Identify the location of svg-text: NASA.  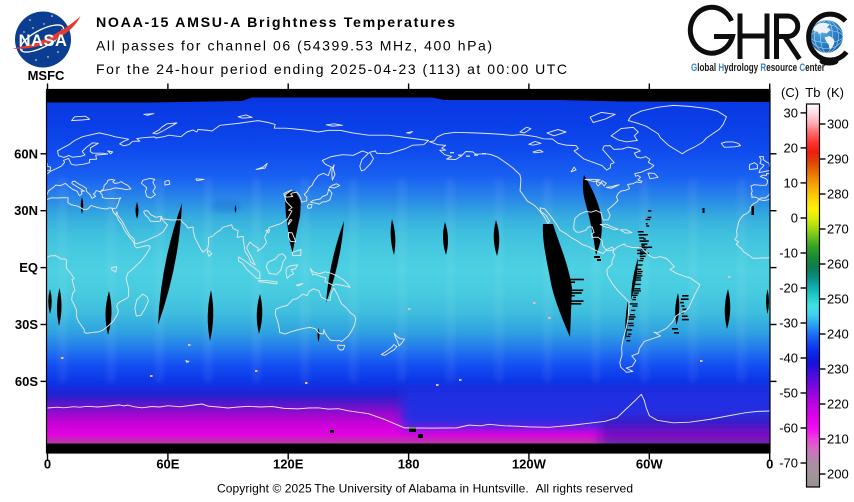
(43, 41).